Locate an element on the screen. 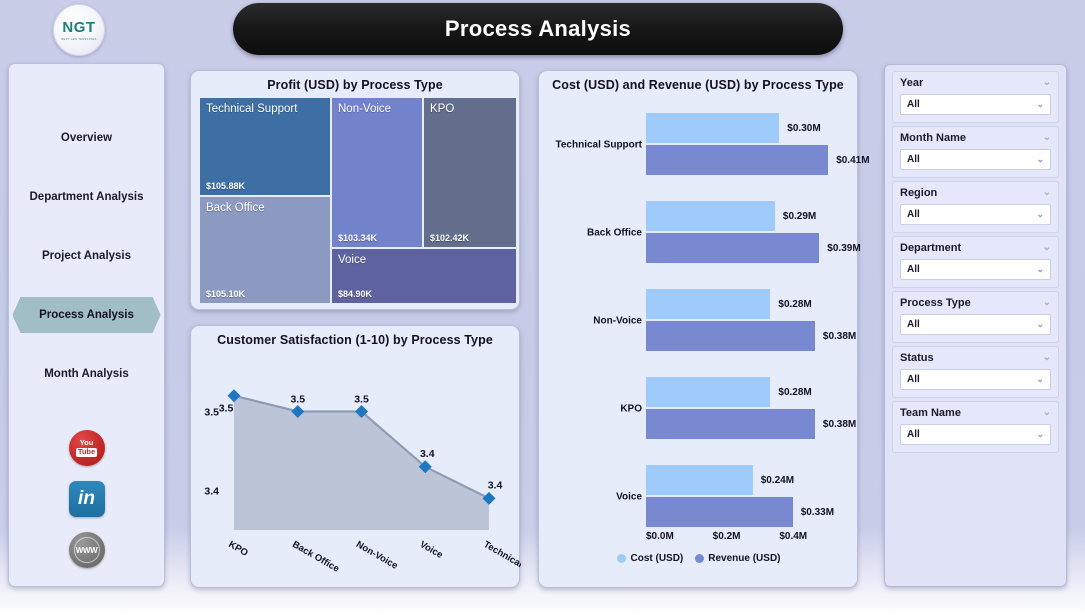 The width and height of the screenshot is (1085, 615). slicer-header: Year ⌄ is located at coordinates (975, 83).